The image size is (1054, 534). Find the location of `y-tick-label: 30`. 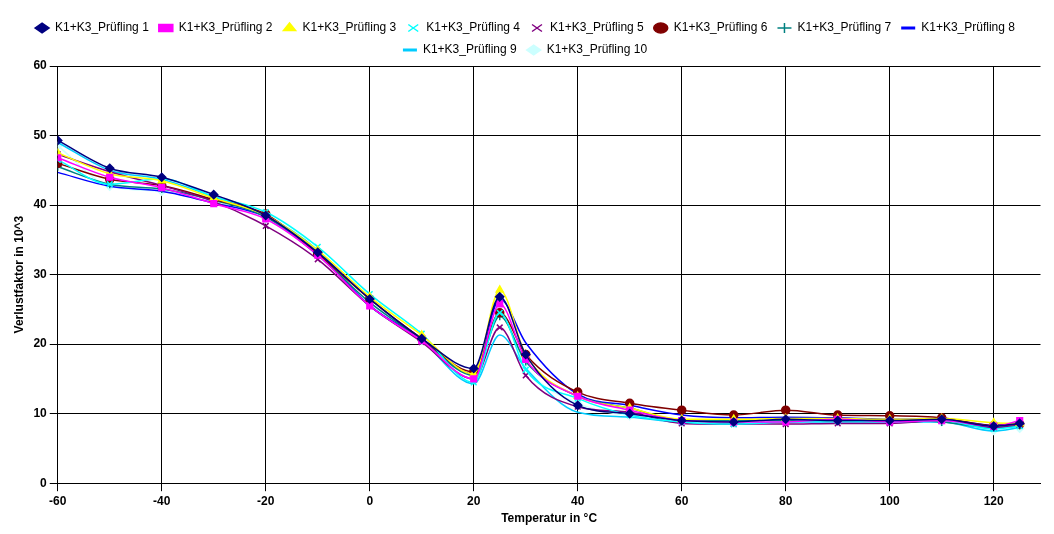

y-tick-label: 30 is located at coordinates (40, 273).